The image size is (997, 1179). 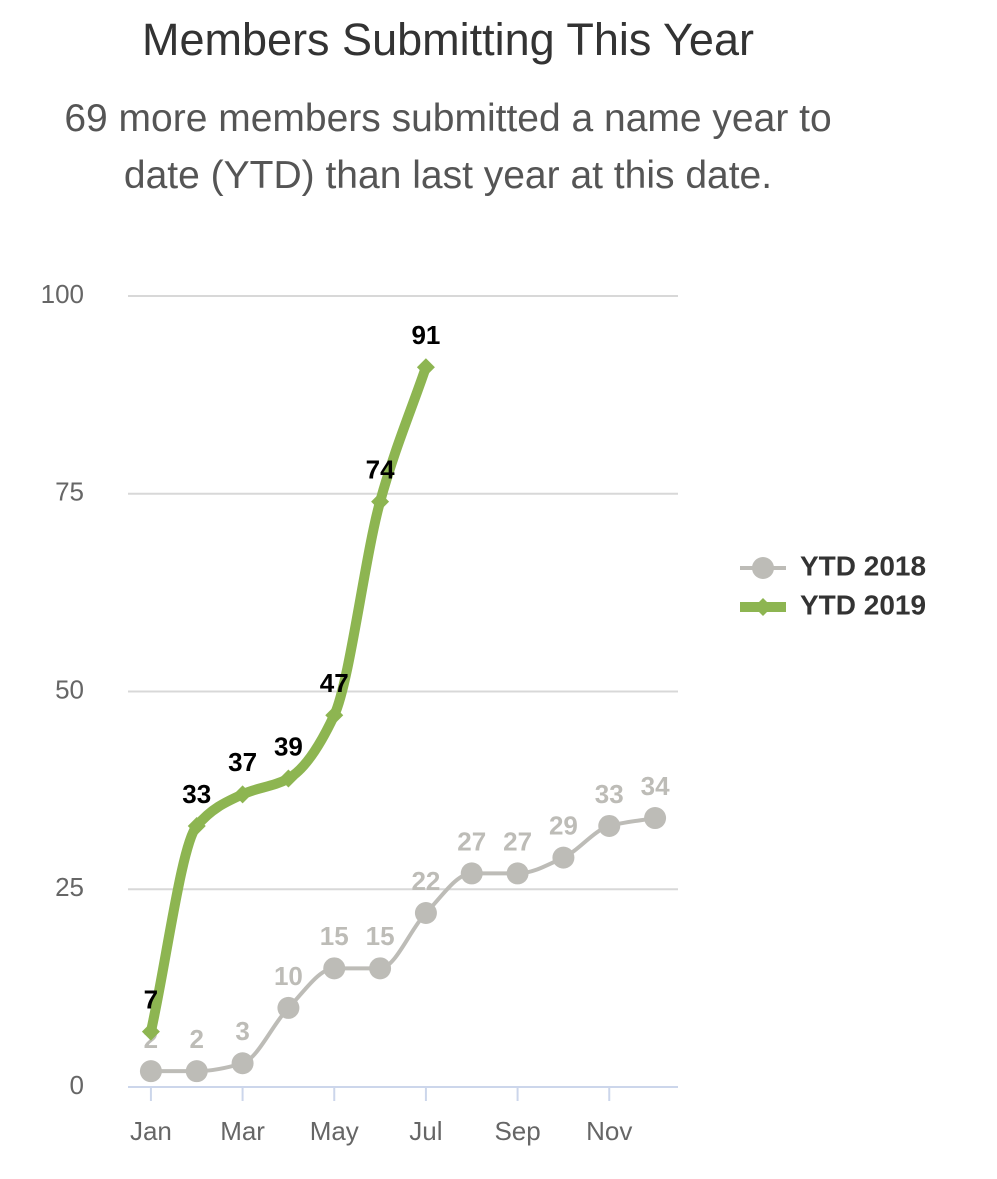 I want to click on x-tick-label: Jul, so click(x=425, y=1131).